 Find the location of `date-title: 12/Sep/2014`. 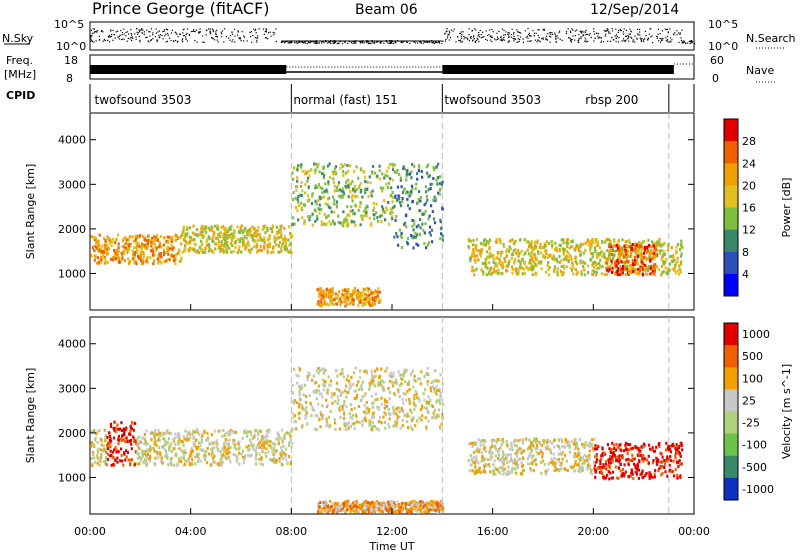

date-title: 12/Sep/2014 is located at coordinates (634, 10).